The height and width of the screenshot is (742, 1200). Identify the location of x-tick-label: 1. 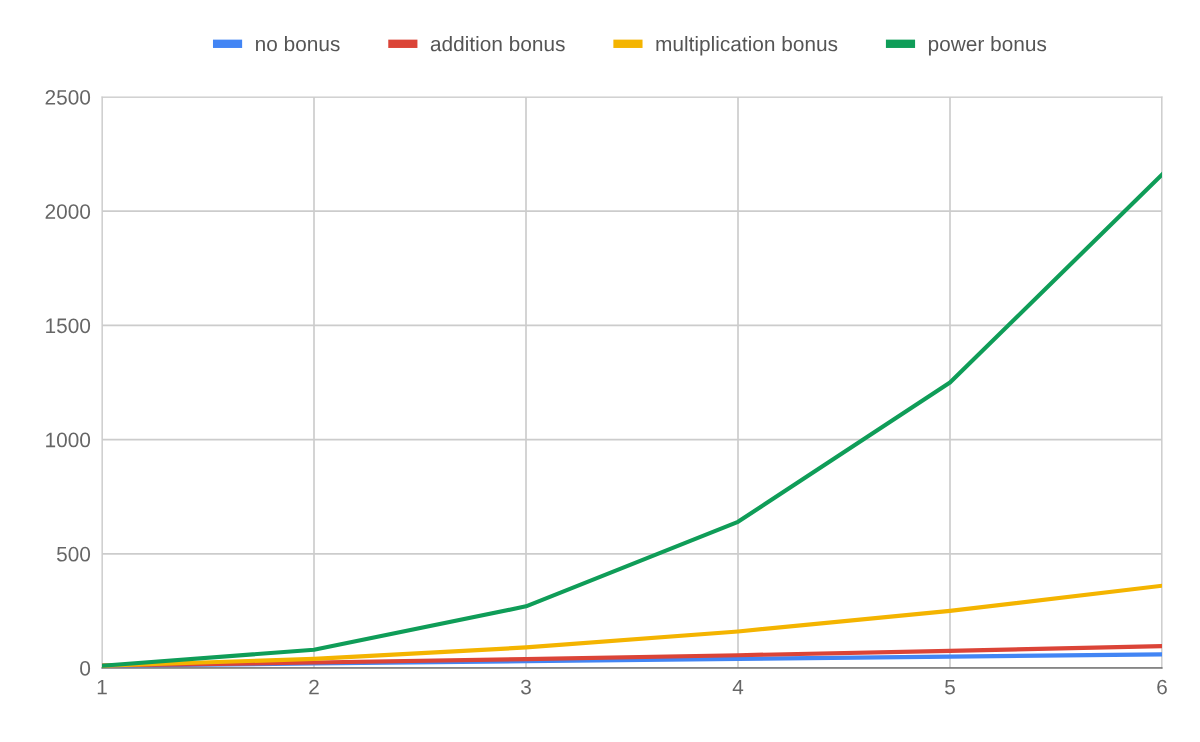
(102, 687).